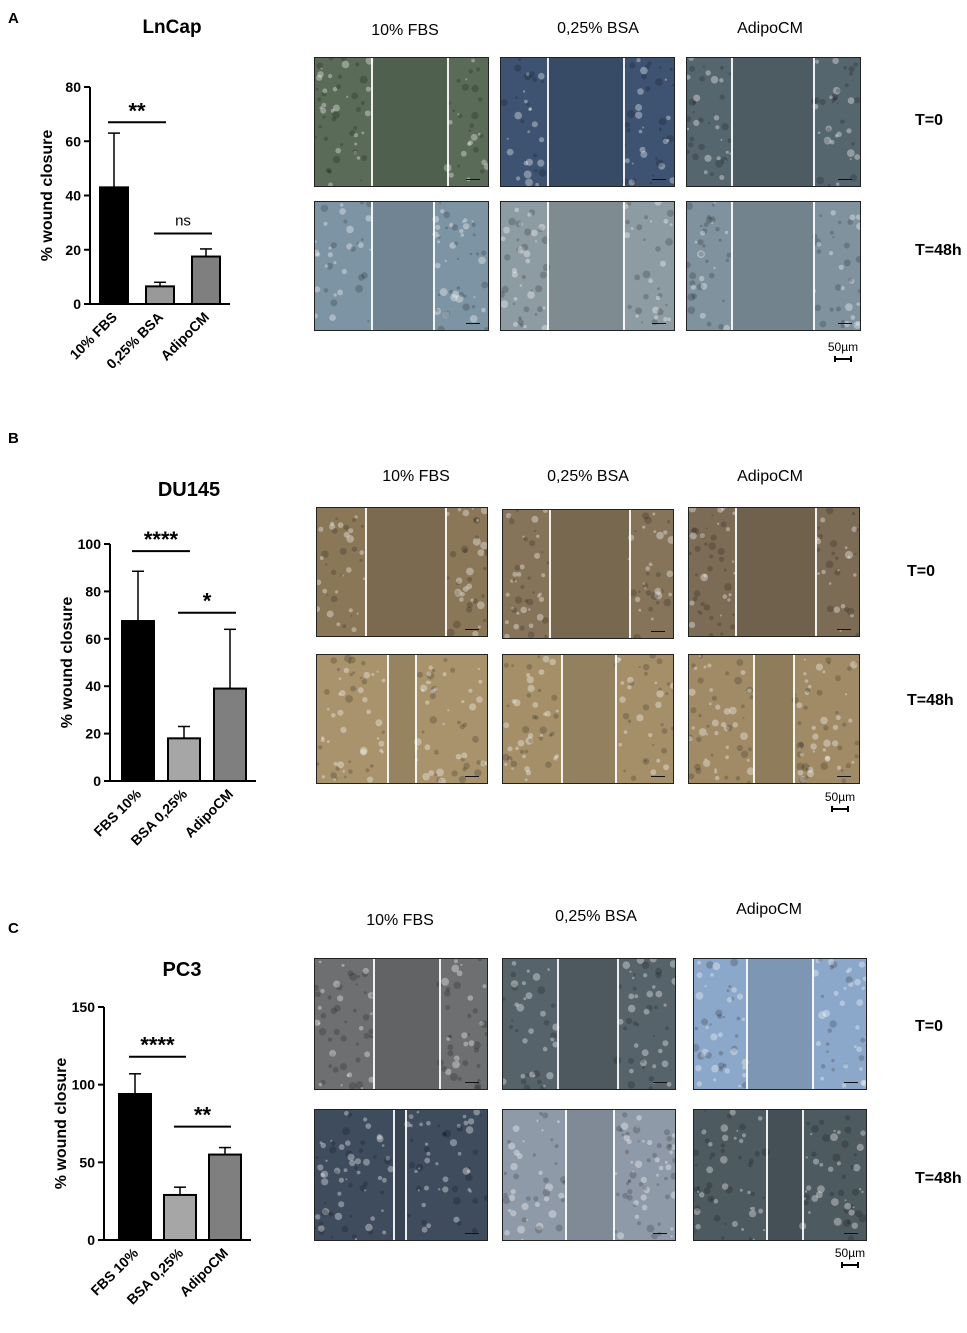 The height and width of the screenshot is (1333, 967). I want to click on chart-title: DU145, so click(189, 490).